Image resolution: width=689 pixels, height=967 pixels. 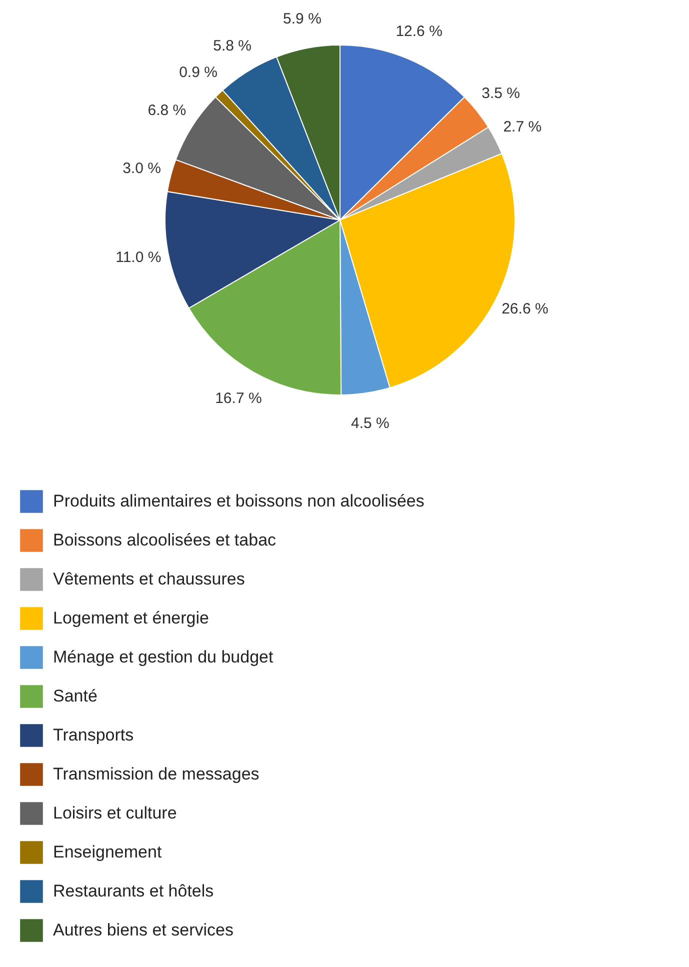 I want to click on legend-label: Logement et énergie, so click(x=131, y=618).